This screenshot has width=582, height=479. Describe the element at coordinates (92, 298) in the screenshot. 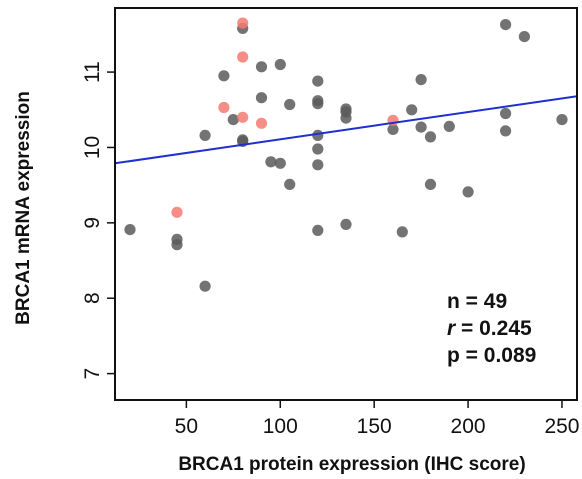

I see `y-tick-label: 8` at that location.